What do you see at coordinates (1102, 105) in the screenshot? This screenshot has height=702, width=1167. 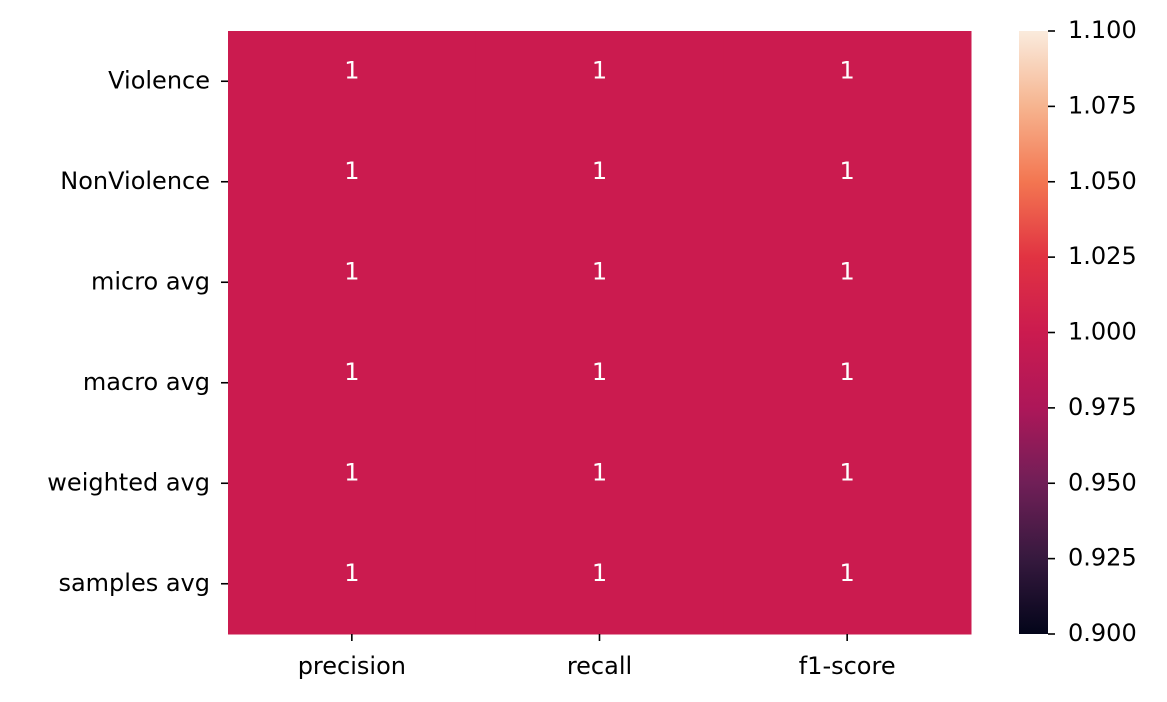 I see `colorbar-tick-label: 1.075` at bounding box center [1102, 105].